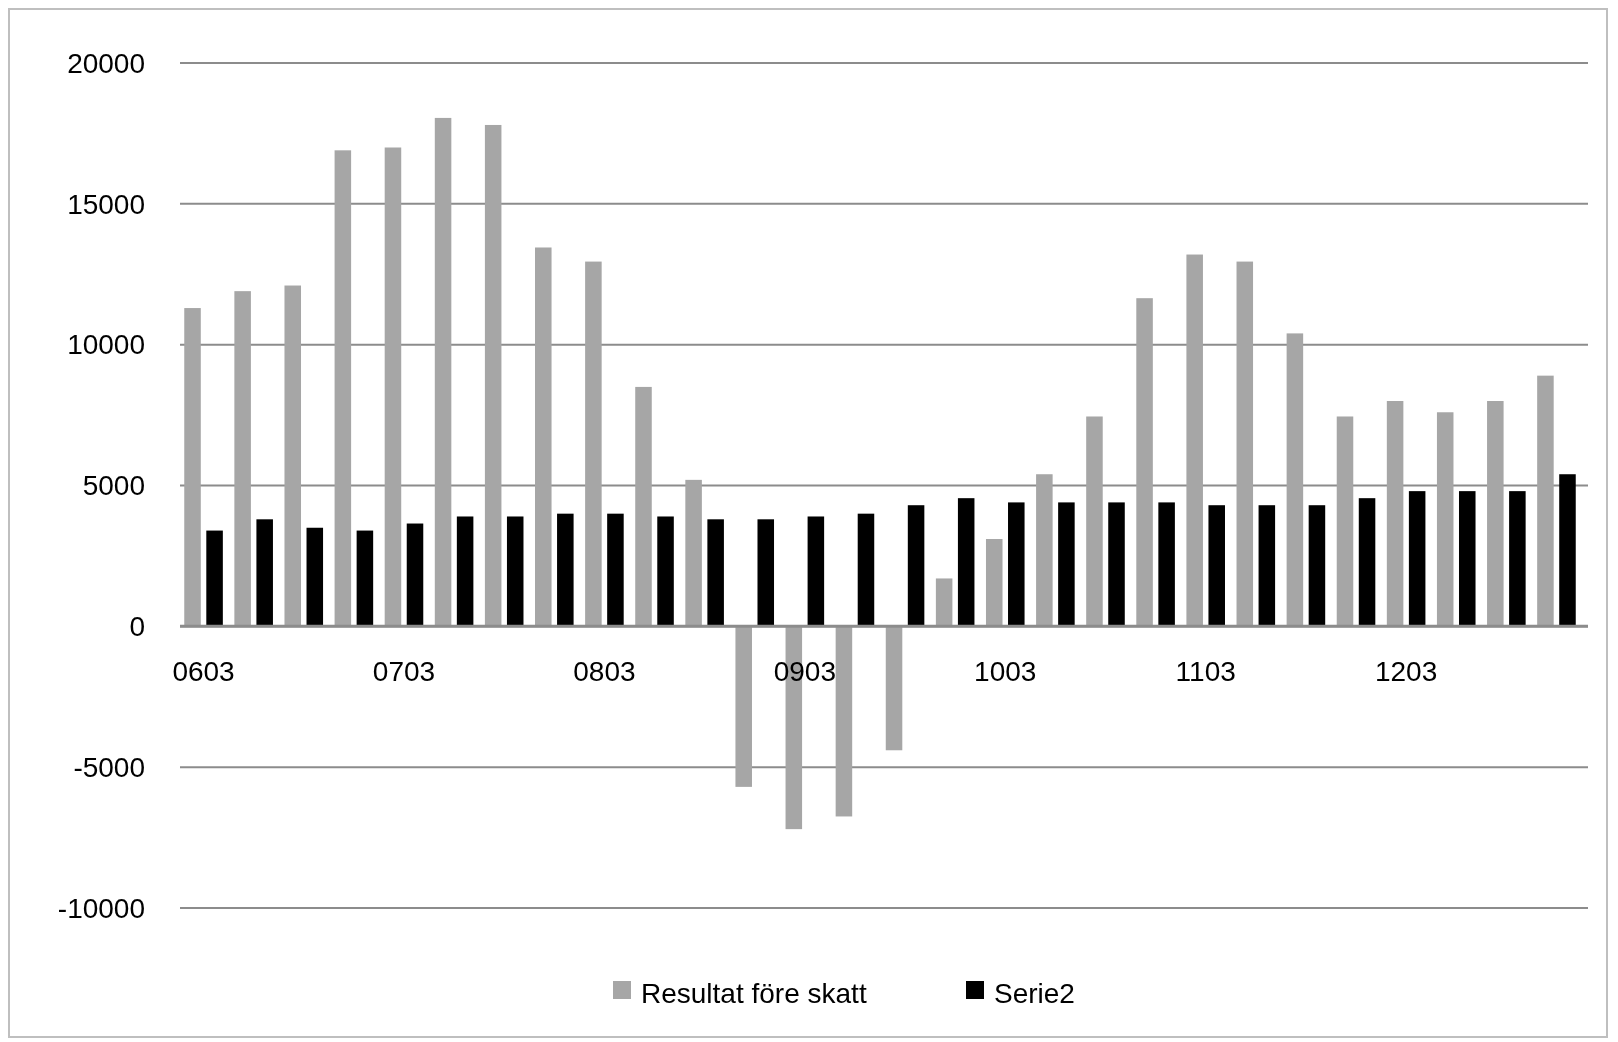 The height and width of the screenshot is (1042, 1618). Describe the element at coordinates (106, 63) in the screenshot. I see `y-tick-label: 20000` at that location.